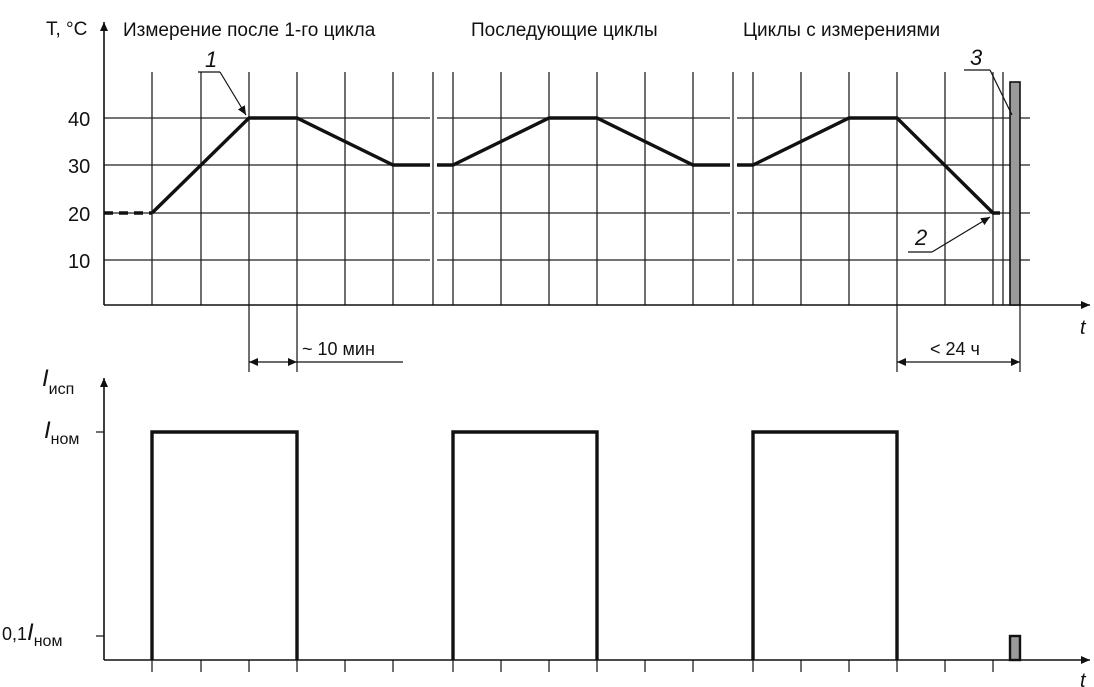 This screenshot has height=687, width=1094. Describe the element at coordinates (949, 234) in the screenshot. I see `callout-2: 2` at that location.